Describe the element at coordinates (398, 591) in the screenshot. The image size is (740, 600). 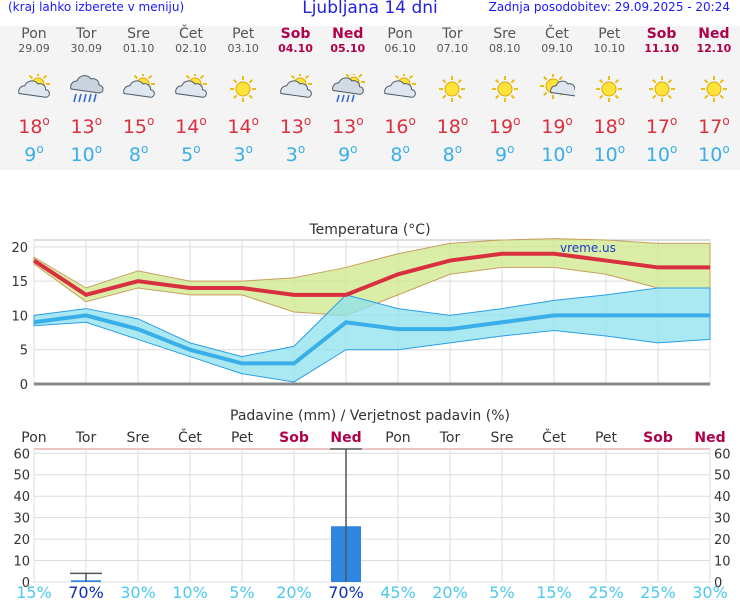
I see `precipitation-probability: 45%` at that location.